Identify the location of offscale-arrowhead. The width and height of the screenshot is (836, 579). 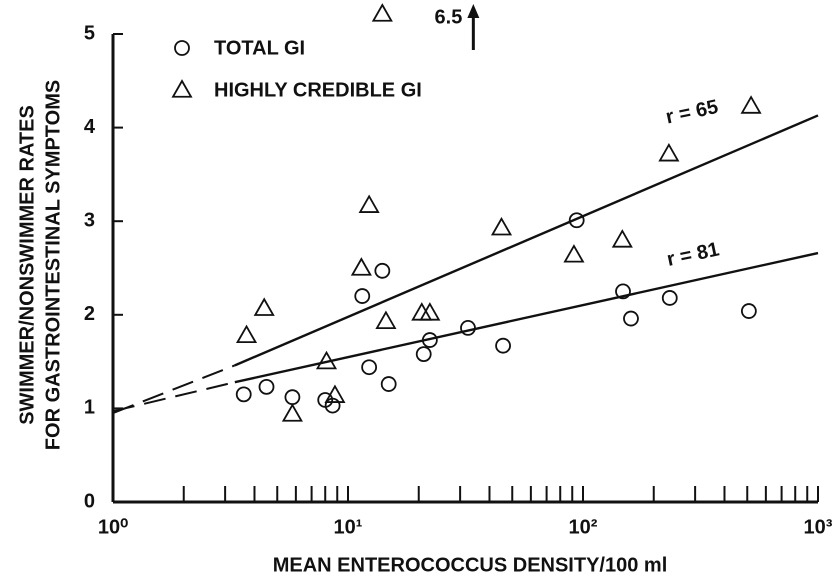
(473, 11).